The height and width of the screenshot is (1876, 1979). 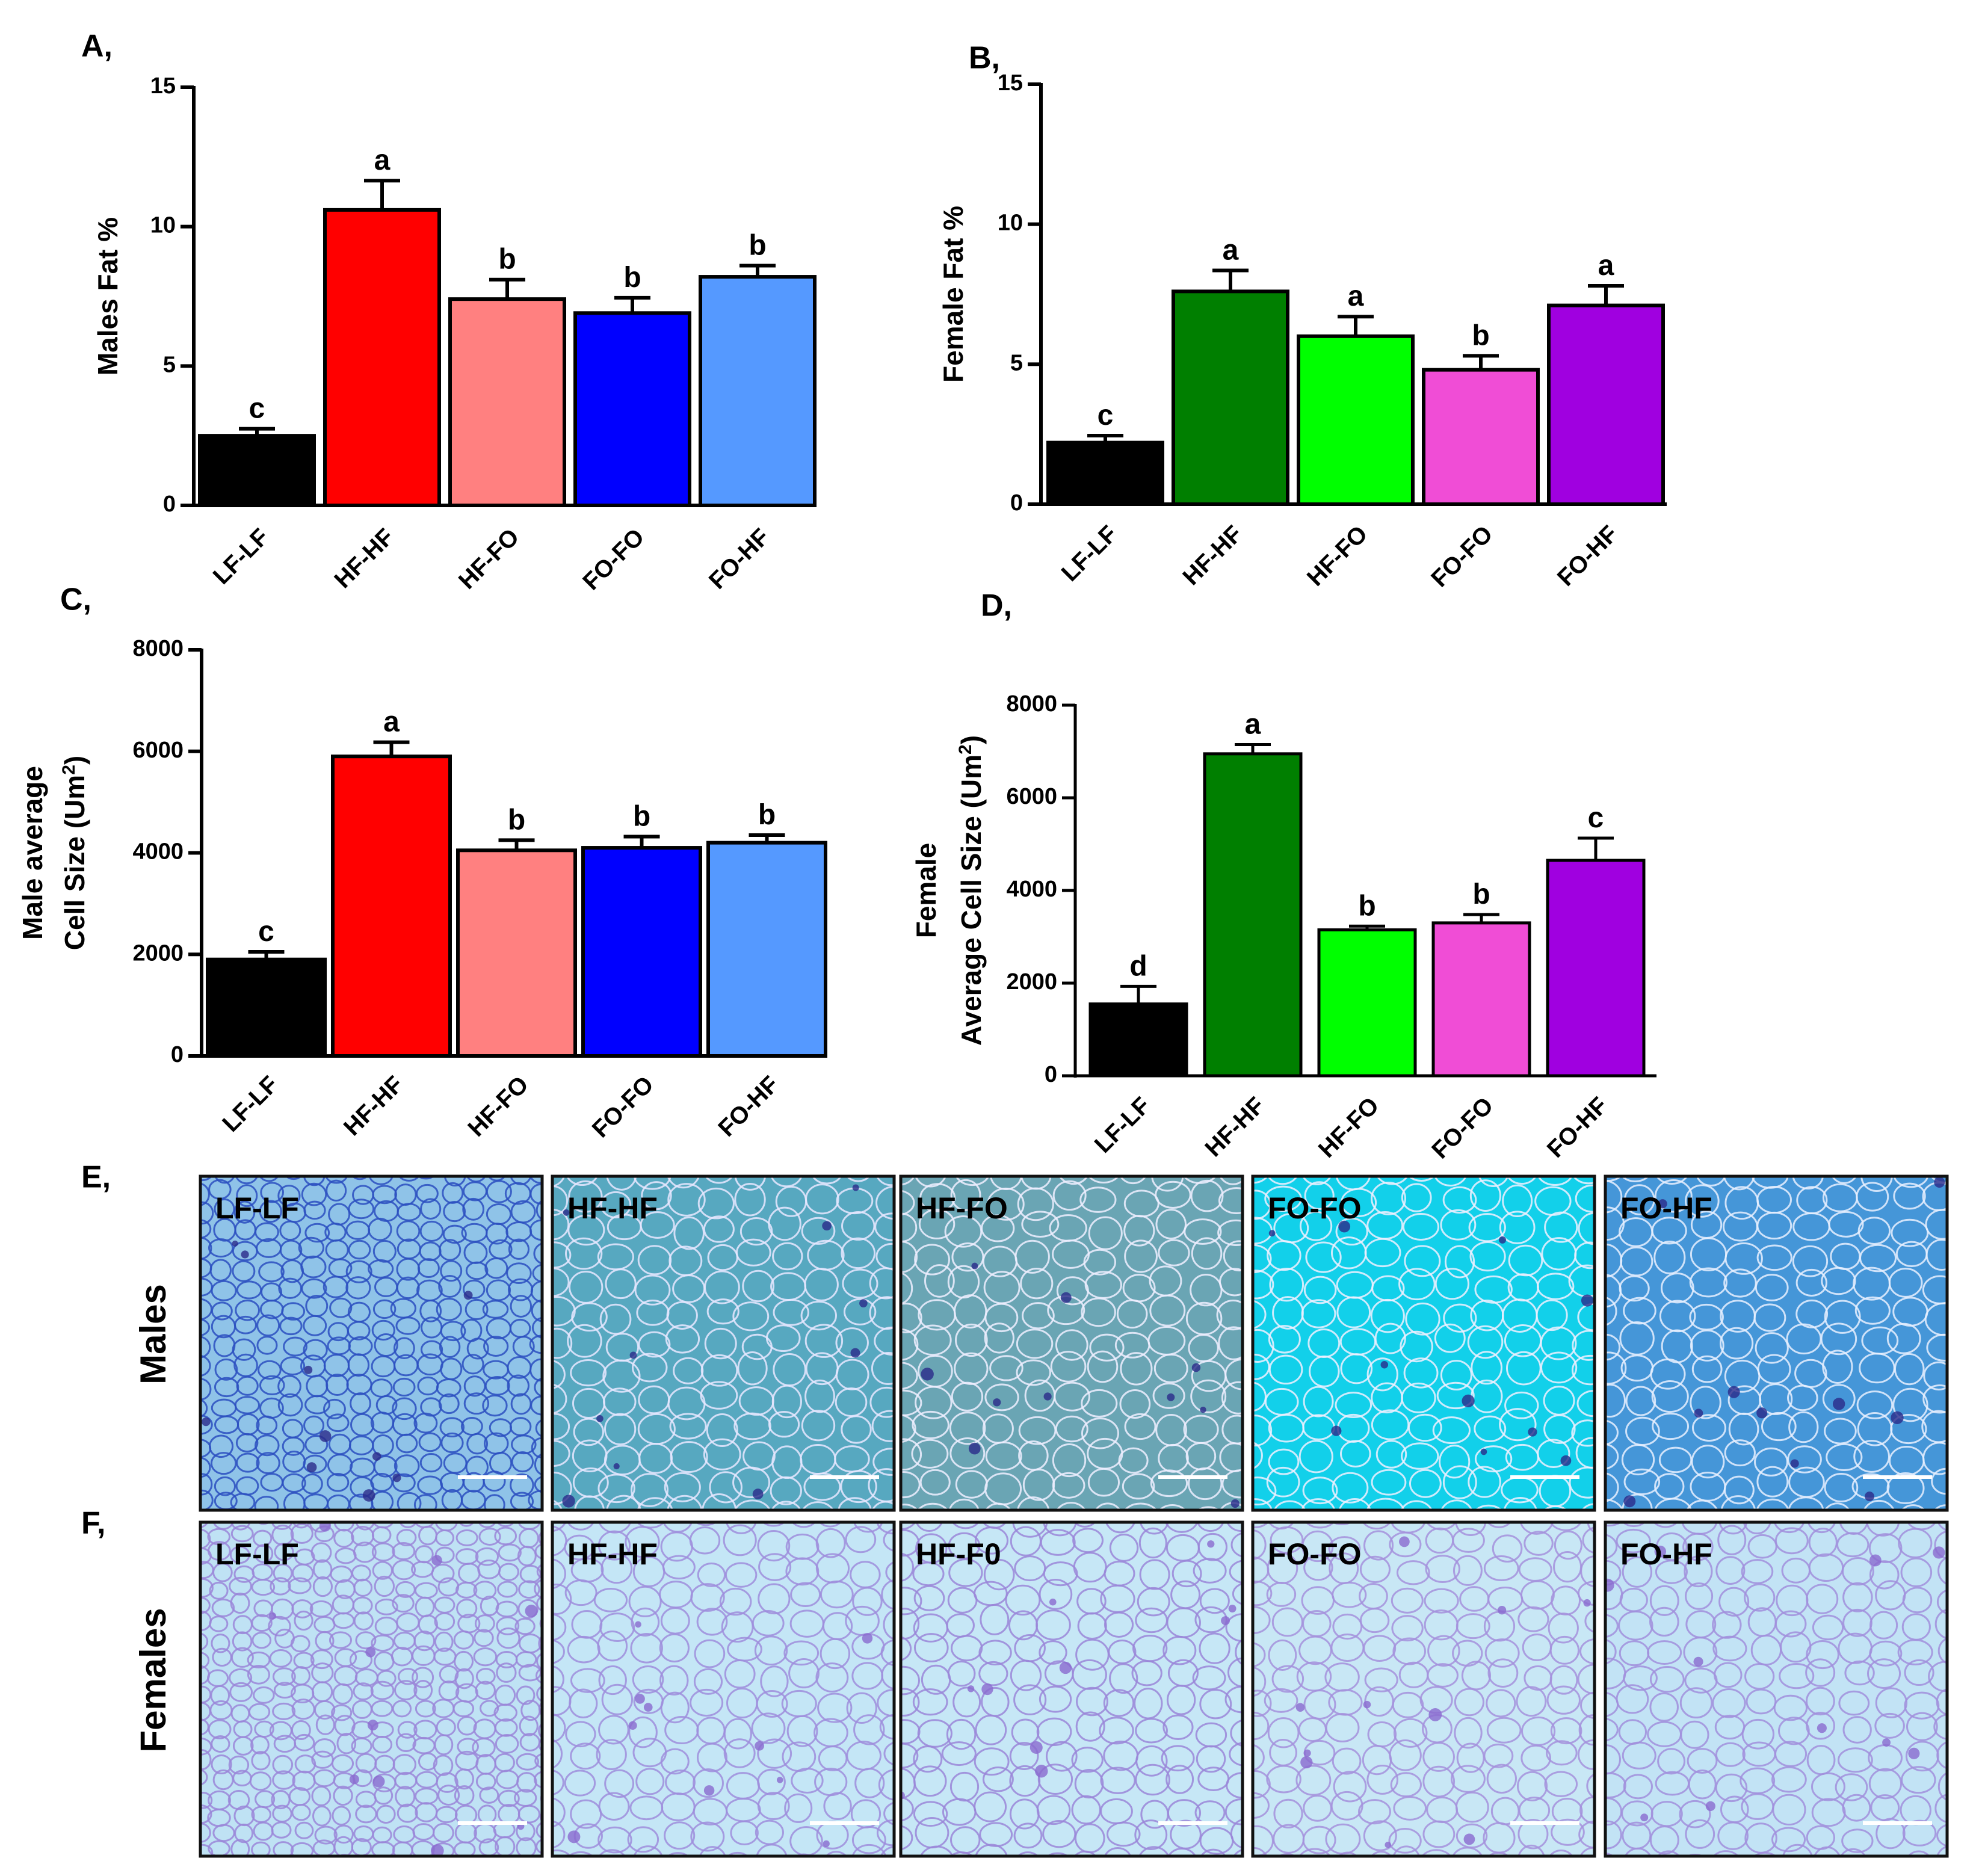 What do you see at coordinates (1424, 1343) in the screenshot?
I see `micrograph-fo-fo: FO-FO` at bounding box center [1424, 1343].